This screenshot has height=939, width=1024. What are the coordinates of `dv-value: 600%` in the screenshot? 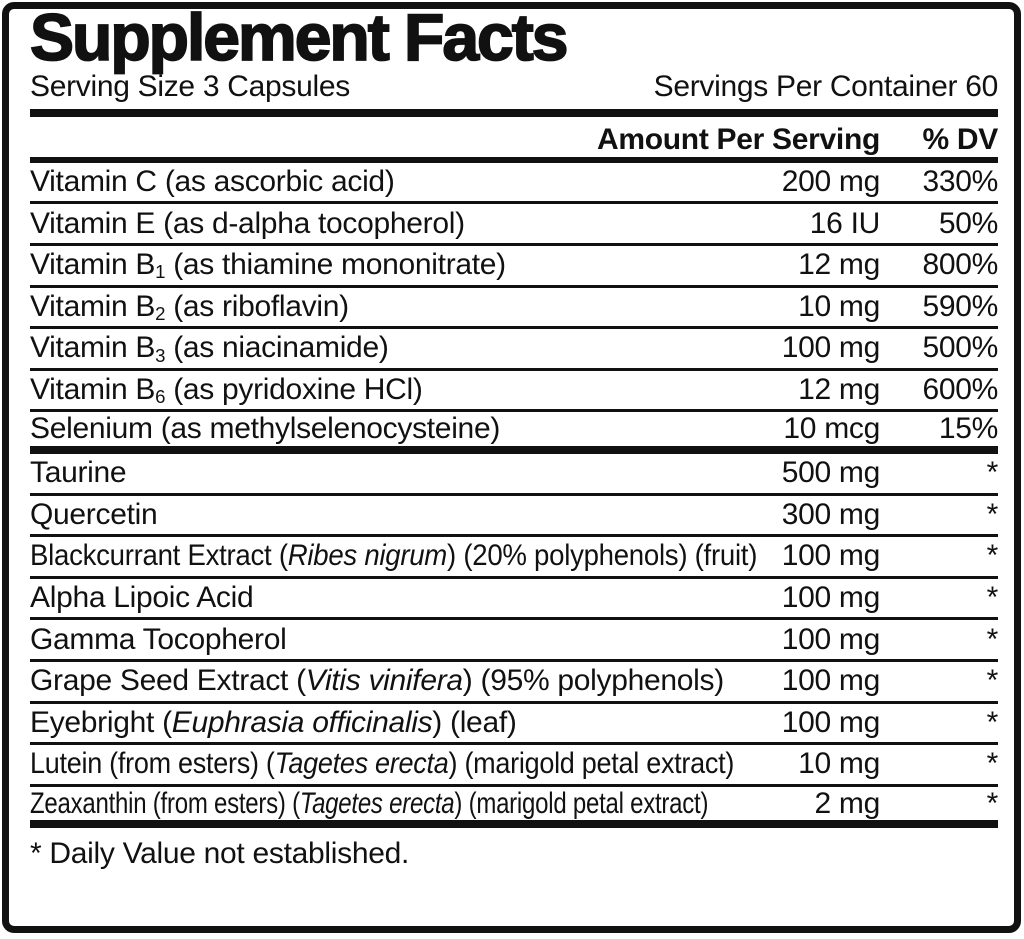 It's located at (960, 390).